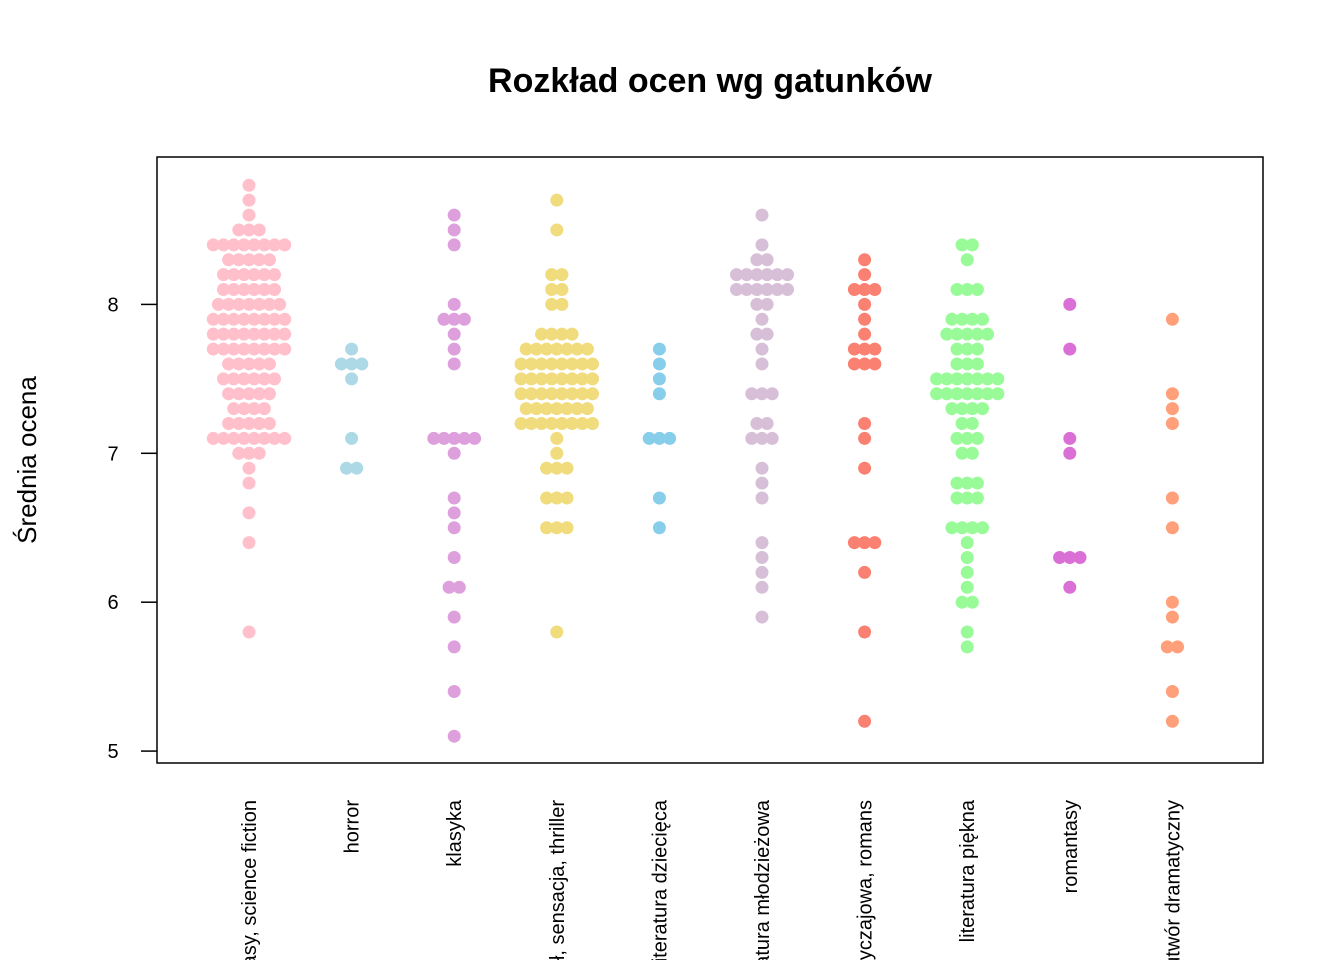 Image resolution: width=1344 pixels, height=960 pixels. I want to click on y-tick-label: 8, so click(112, 305).